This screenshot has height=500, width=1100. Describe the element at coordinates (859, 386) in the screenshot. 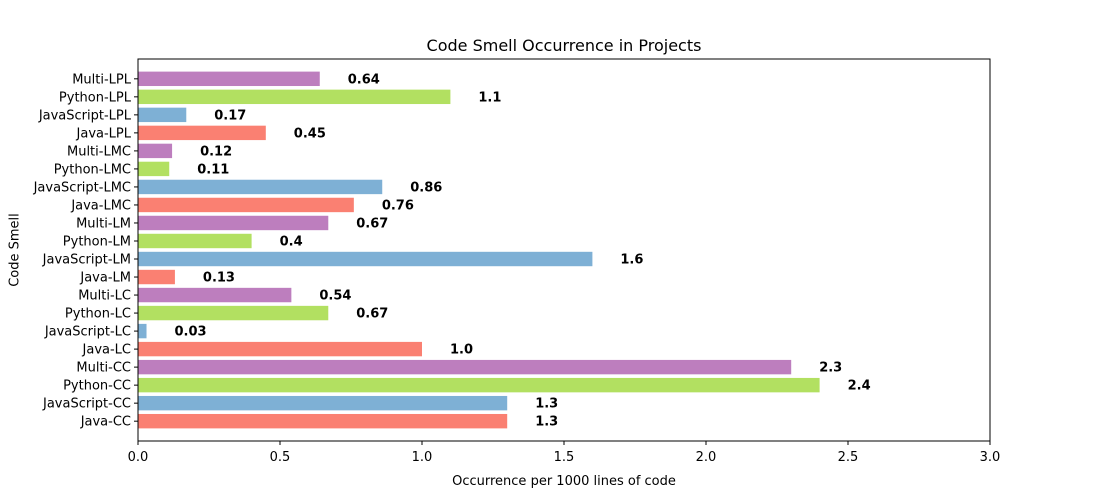

I see `value-label: 2.4` at that location.